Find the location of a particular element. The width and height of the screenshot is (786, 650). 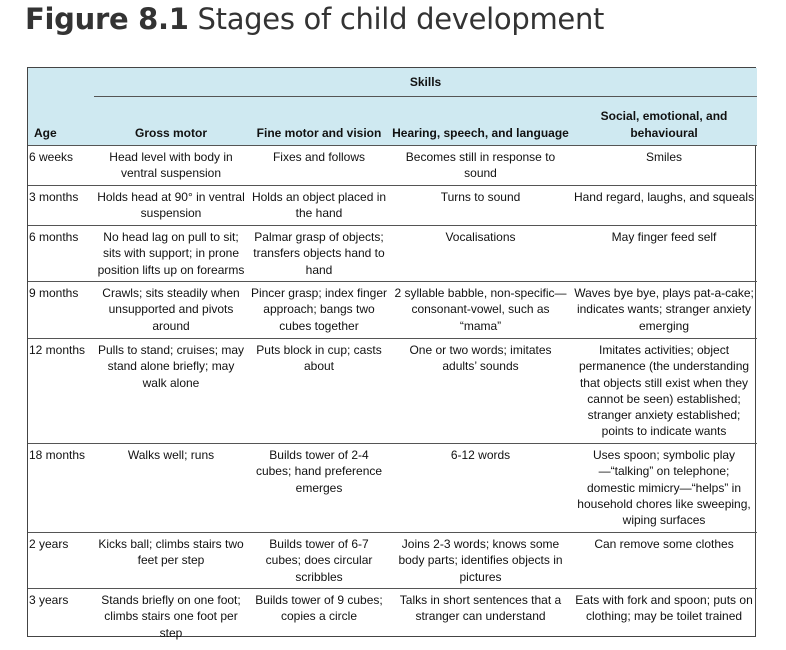

cell-fine-motor: Puts block in cup; casts about is located at coordinates (319, 391).